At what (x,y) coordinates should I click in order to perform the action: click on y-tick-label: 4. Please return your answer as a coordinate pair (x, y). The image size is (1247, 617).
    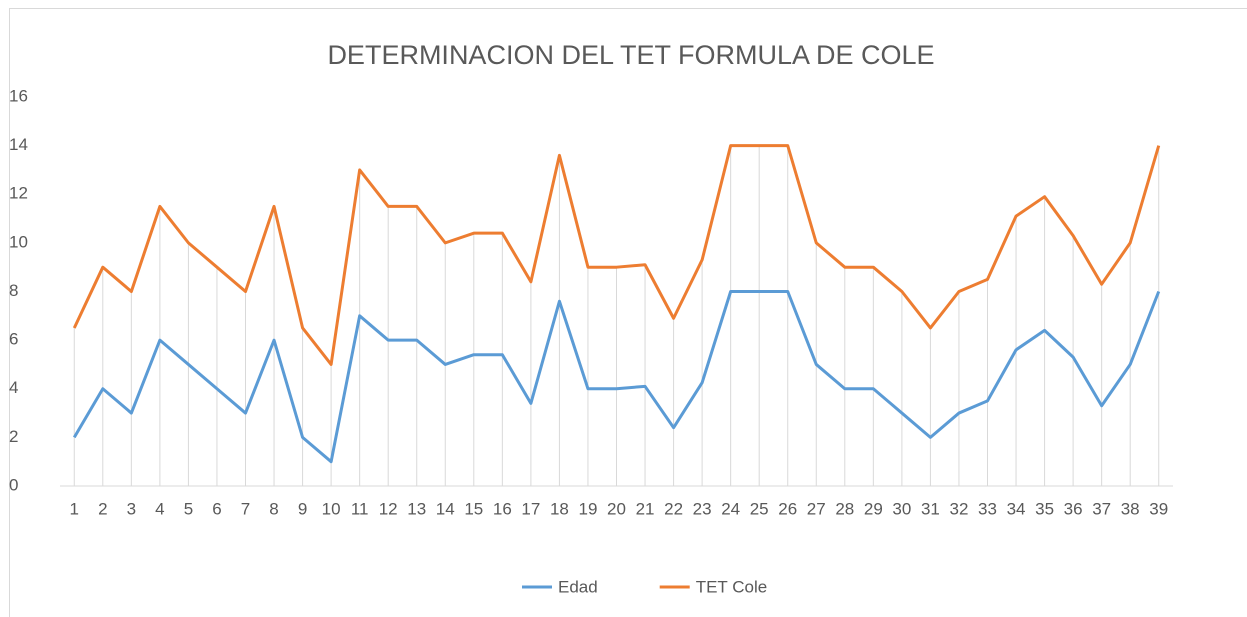
    Looking at the image, I should click on (13, 387).